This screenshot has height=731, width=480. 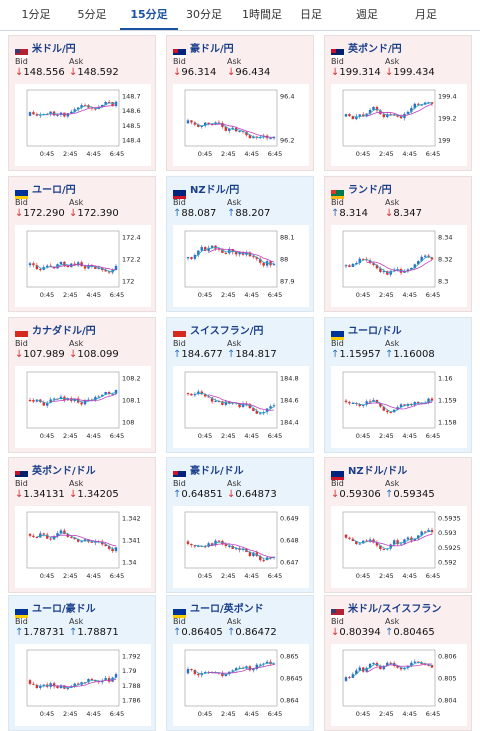 I want to click on candlestick-chart: 0.806 0.805 0.804 0:45 2:45 4:45 6:45, so click(x=399, y=685).